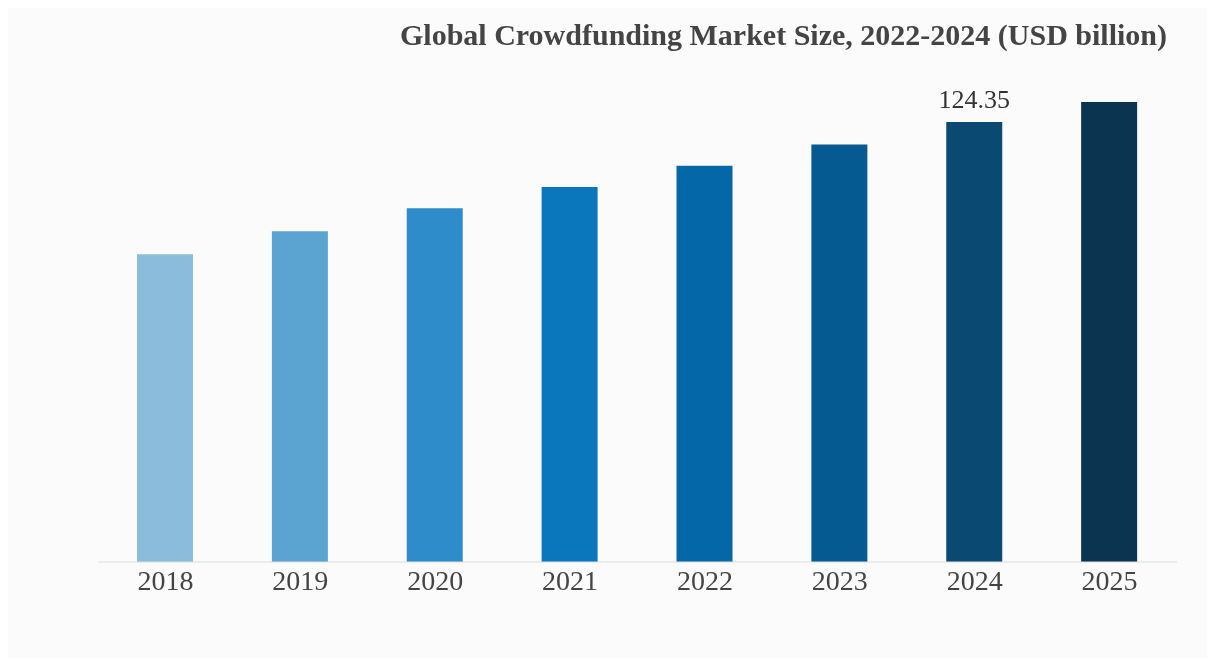 The width and height of the screenshot is (1215, 669). I want to click on x-tick-label: 2018, so click(165, 580).